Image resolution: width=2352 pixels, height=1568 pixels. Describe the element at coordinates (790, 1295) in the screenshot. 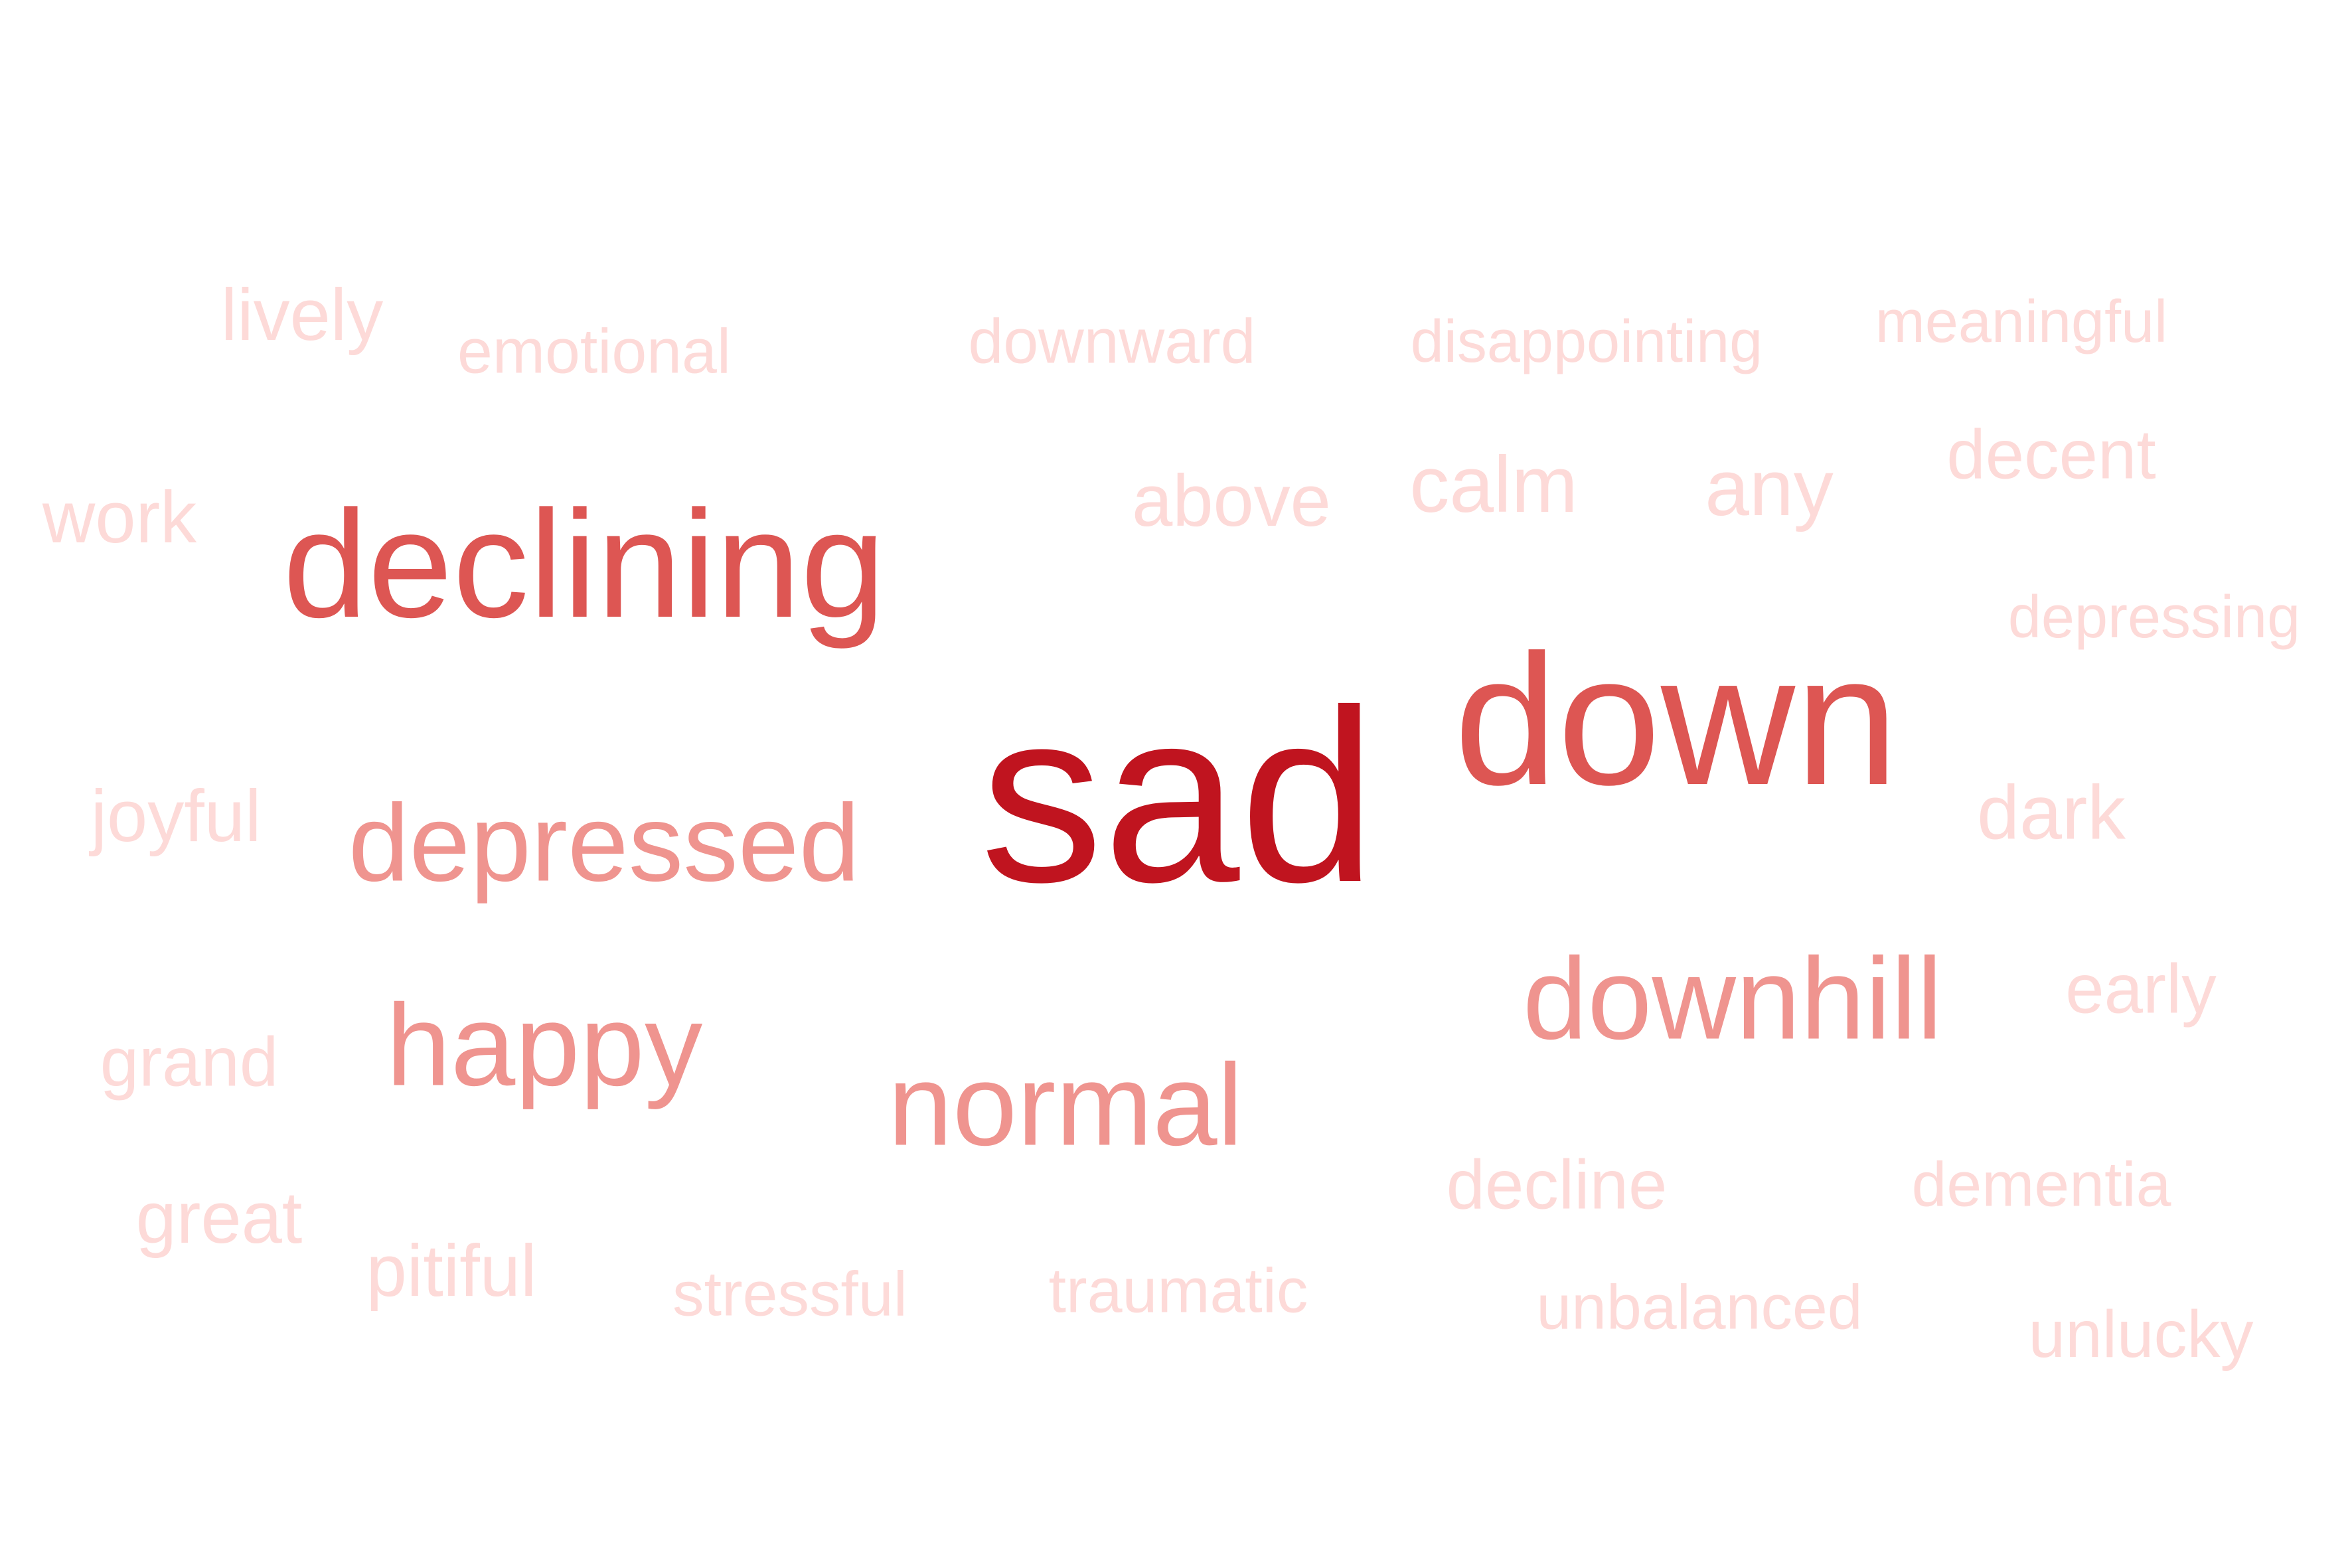

I see `word-stressful: stressful` at that location.